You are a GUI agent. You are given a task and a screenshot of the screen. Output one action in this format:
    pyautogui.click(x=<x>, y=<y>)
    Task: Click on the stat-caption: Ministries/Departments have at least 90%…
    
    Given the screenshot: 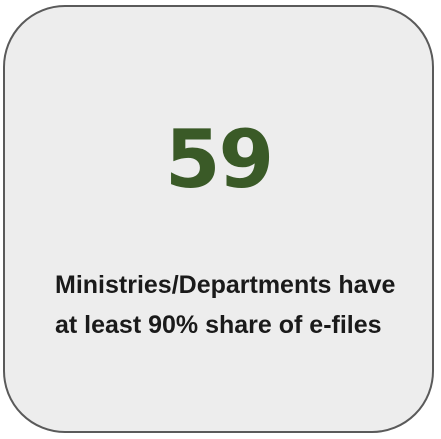 What is the action you would take?
    pyautogui.click(x=225, y=305)
    